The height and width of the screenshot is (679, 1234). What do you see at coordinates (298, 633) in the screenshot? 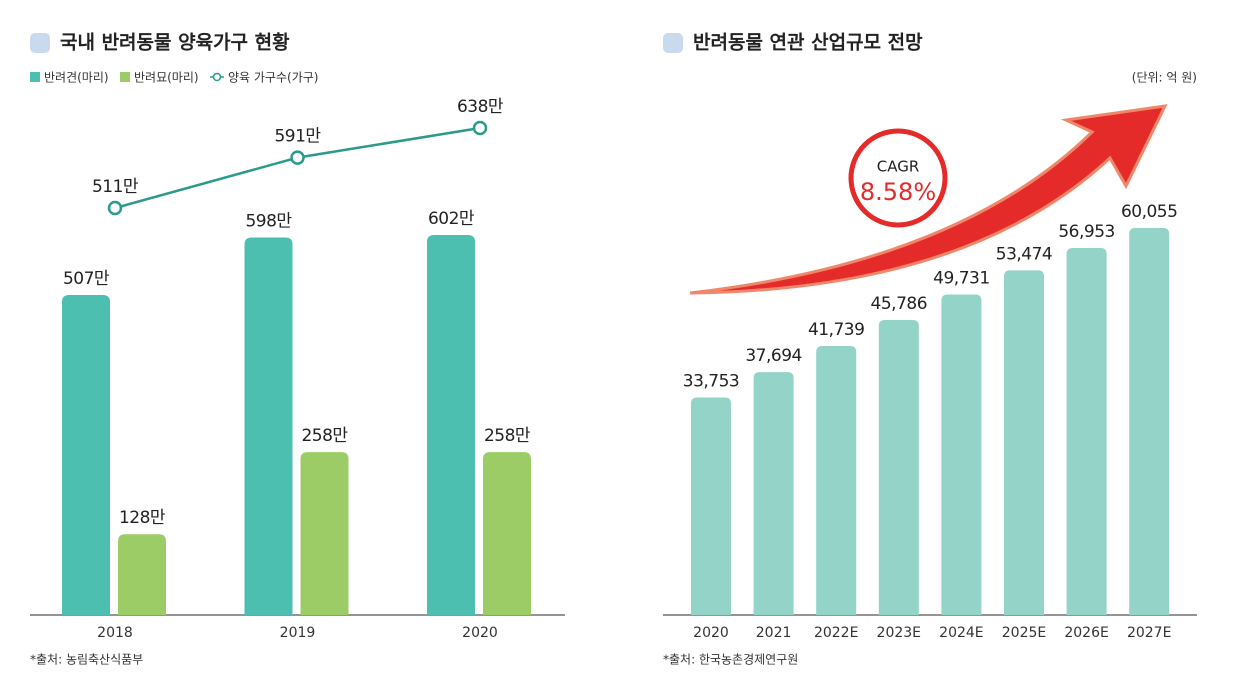
I see `x-tick-label: 2019` at bounding box center [298, 633].